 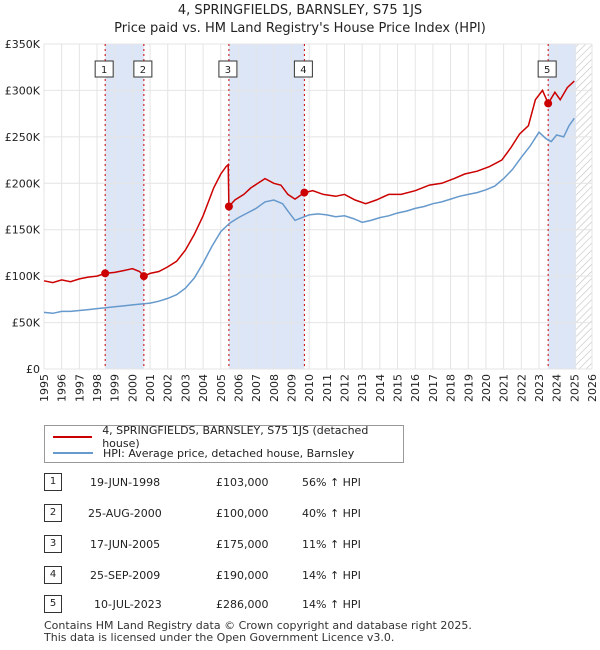 I want to click on x-tick-label: 2021, so click(x=504, y=388).